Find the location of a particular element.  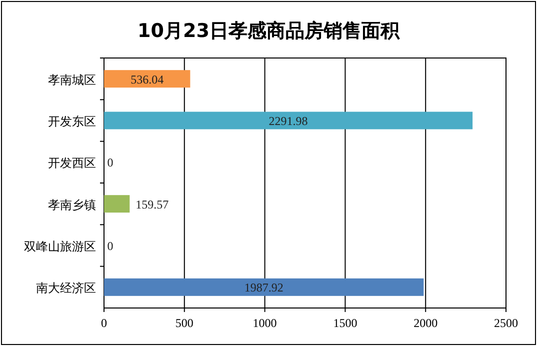

y-tick-label: 孝南乡镇 is located at coordinates (72, 205).